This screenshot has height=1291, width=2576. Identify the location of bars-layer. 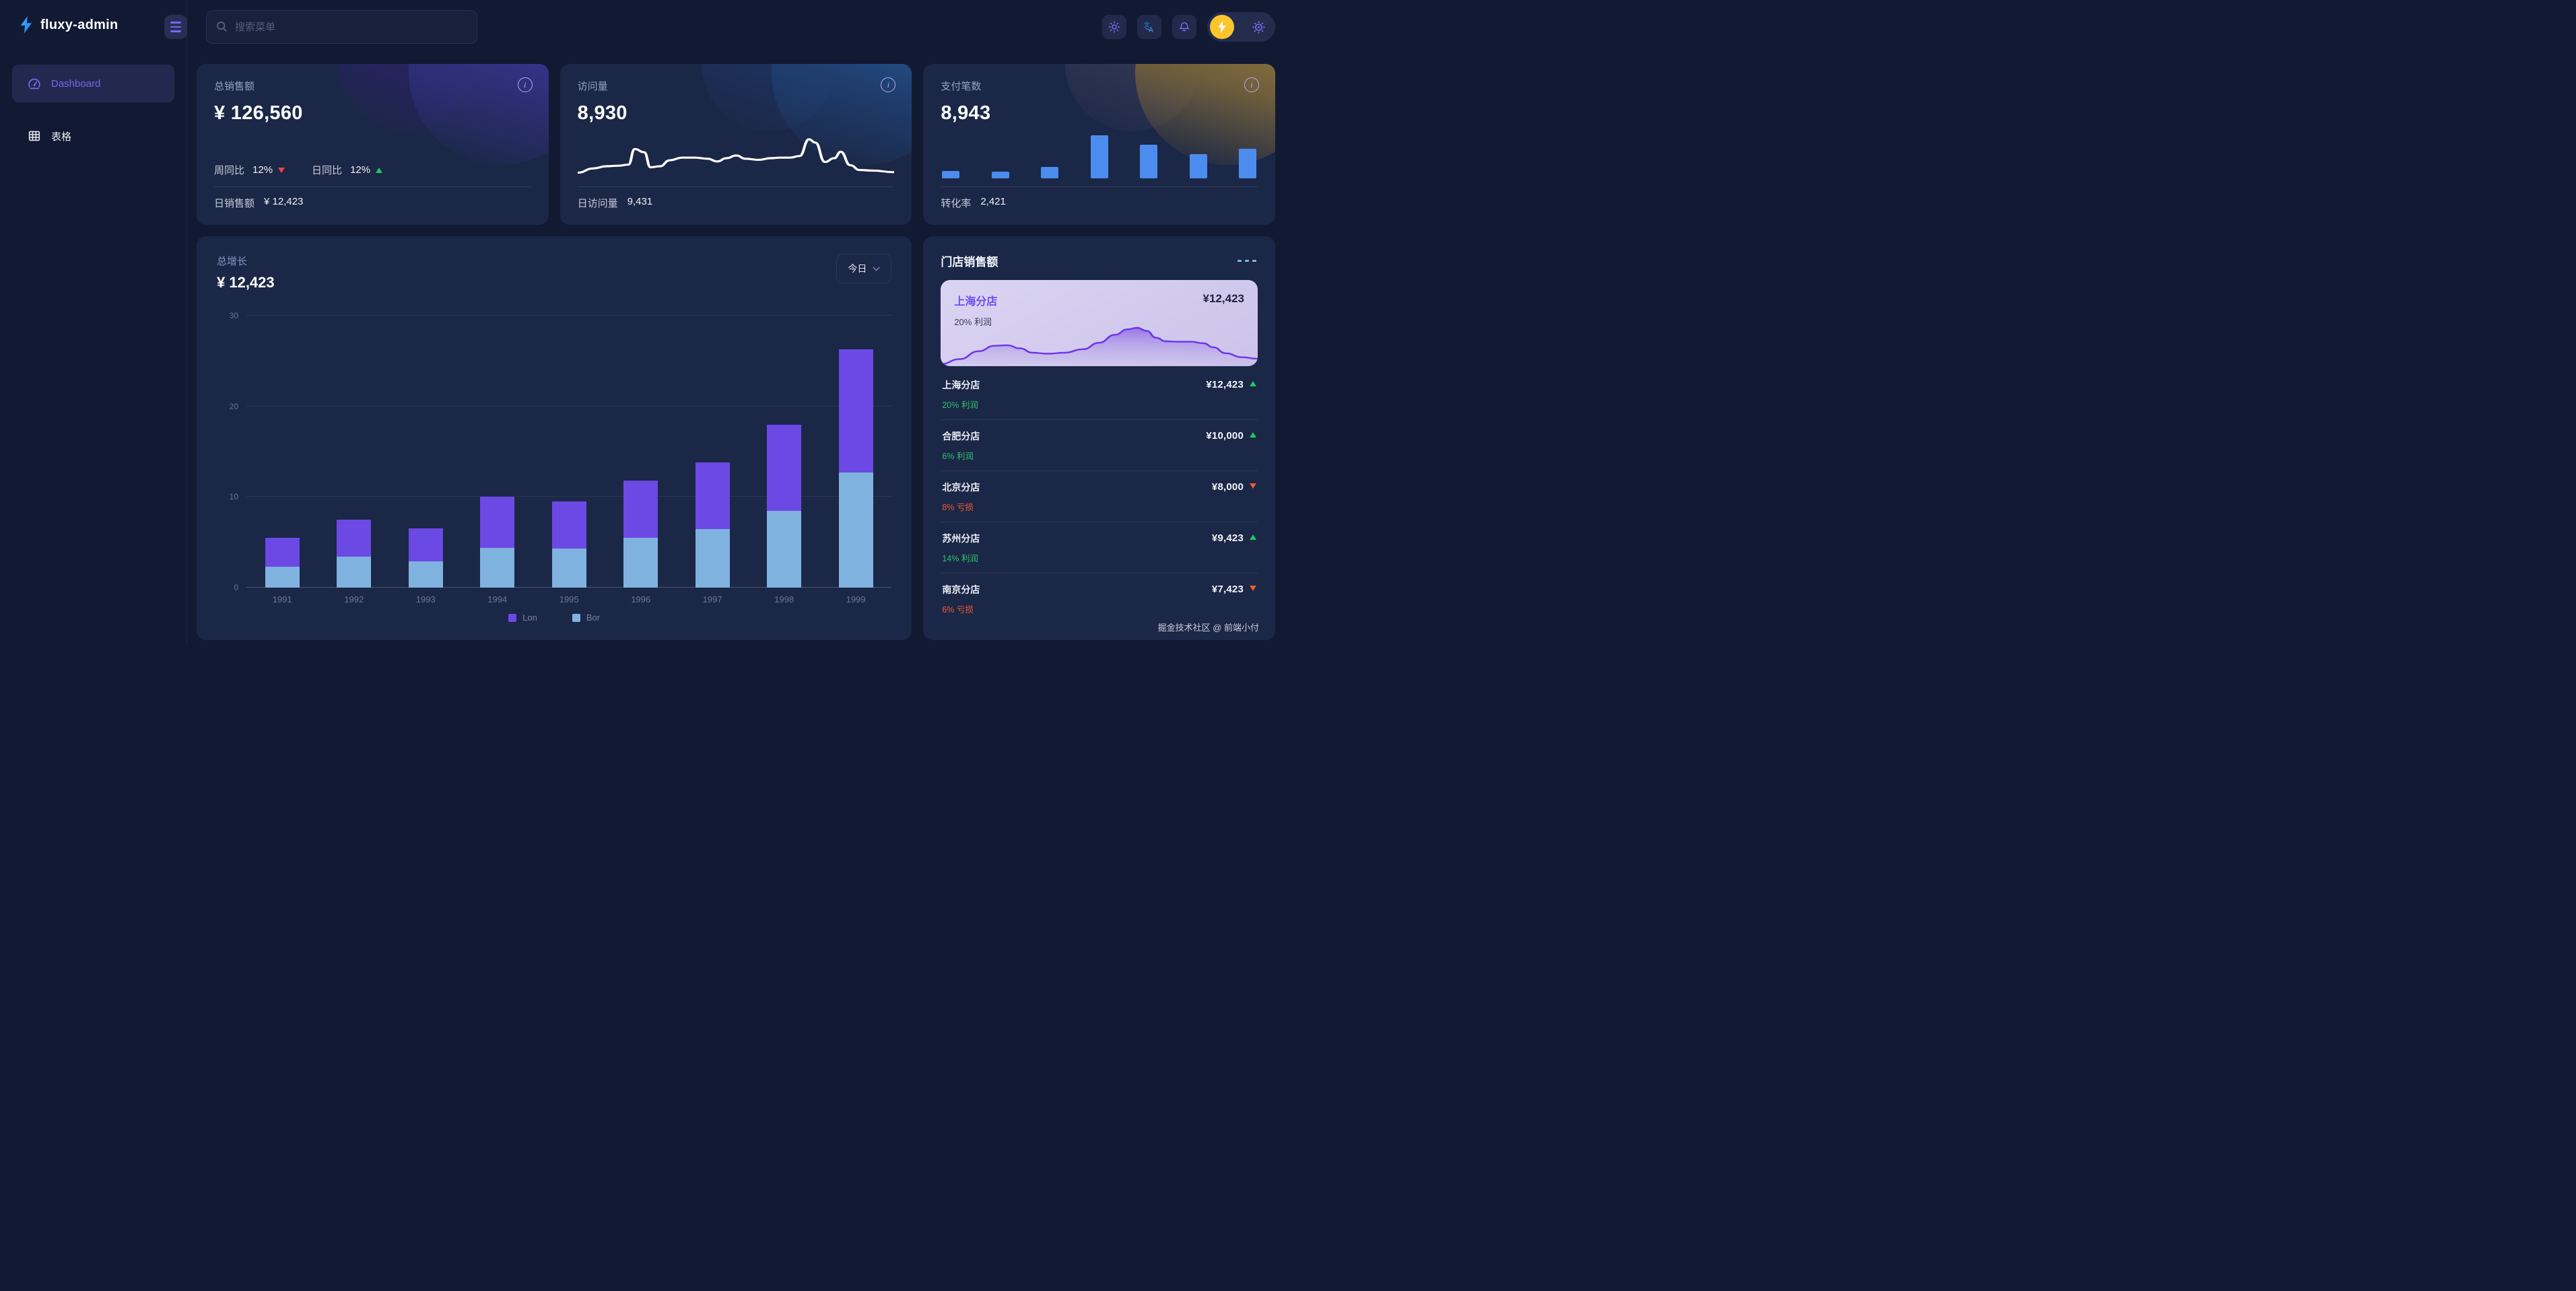
(568, 447).